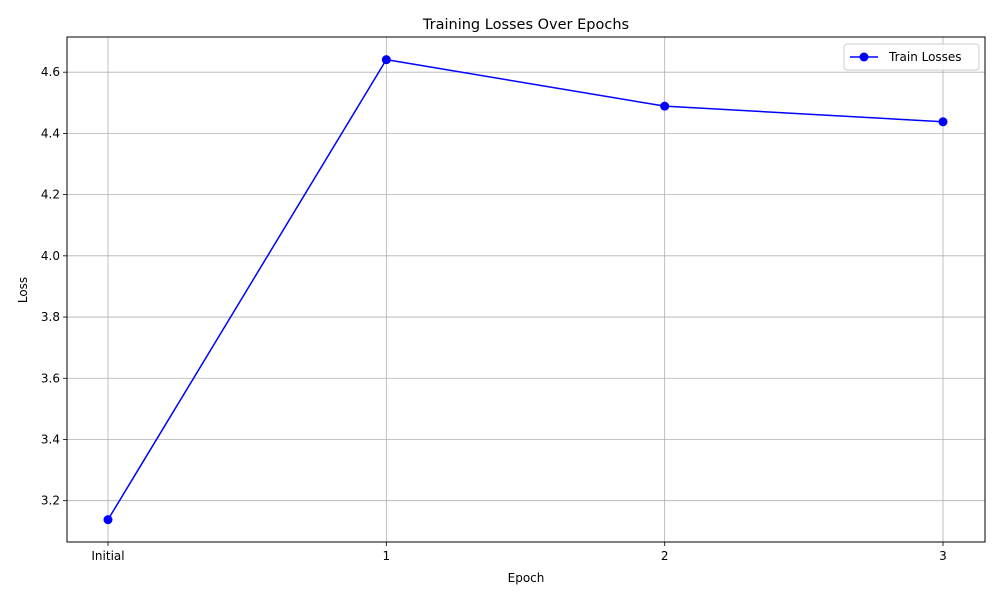 This screenshot has height=600, width=1000. I want to click on y-tick-label: 4.0, so click(50, 256).